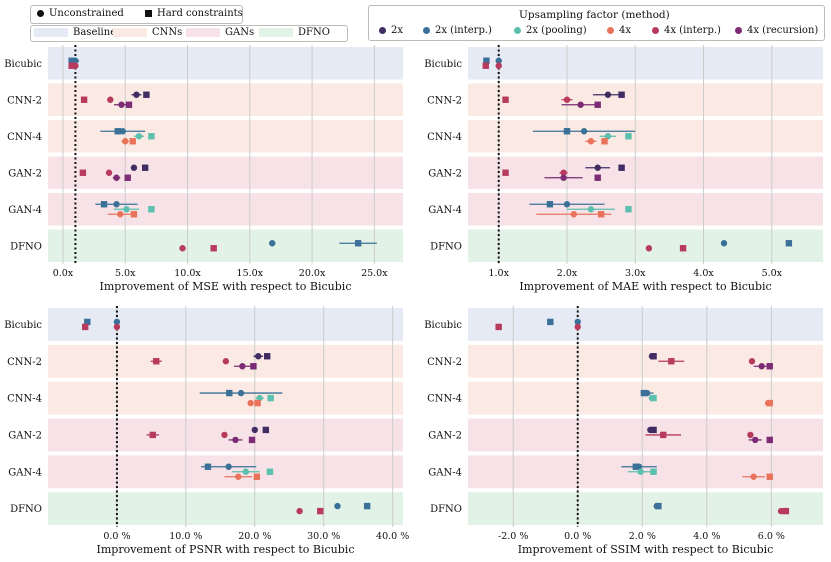  What do you see at coordinates (80, 14) in the screenshot?
I see `legend-unconstrained: Unconstrained` at bounding box center [80, 14].